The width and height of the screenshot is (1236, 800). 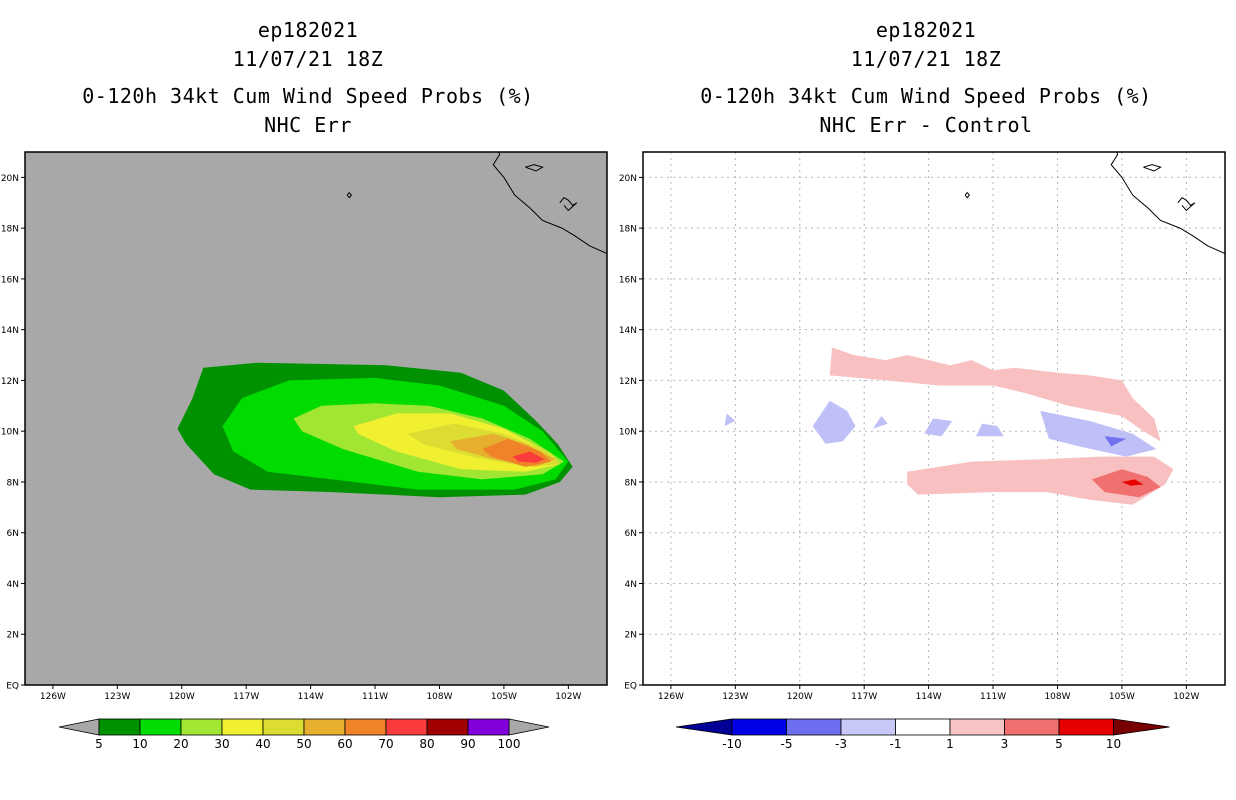 What do you see at coordinates (308, 30) in the screenshot?
I see `left-storm-id: ep182021` at bounding box center [308, 30].